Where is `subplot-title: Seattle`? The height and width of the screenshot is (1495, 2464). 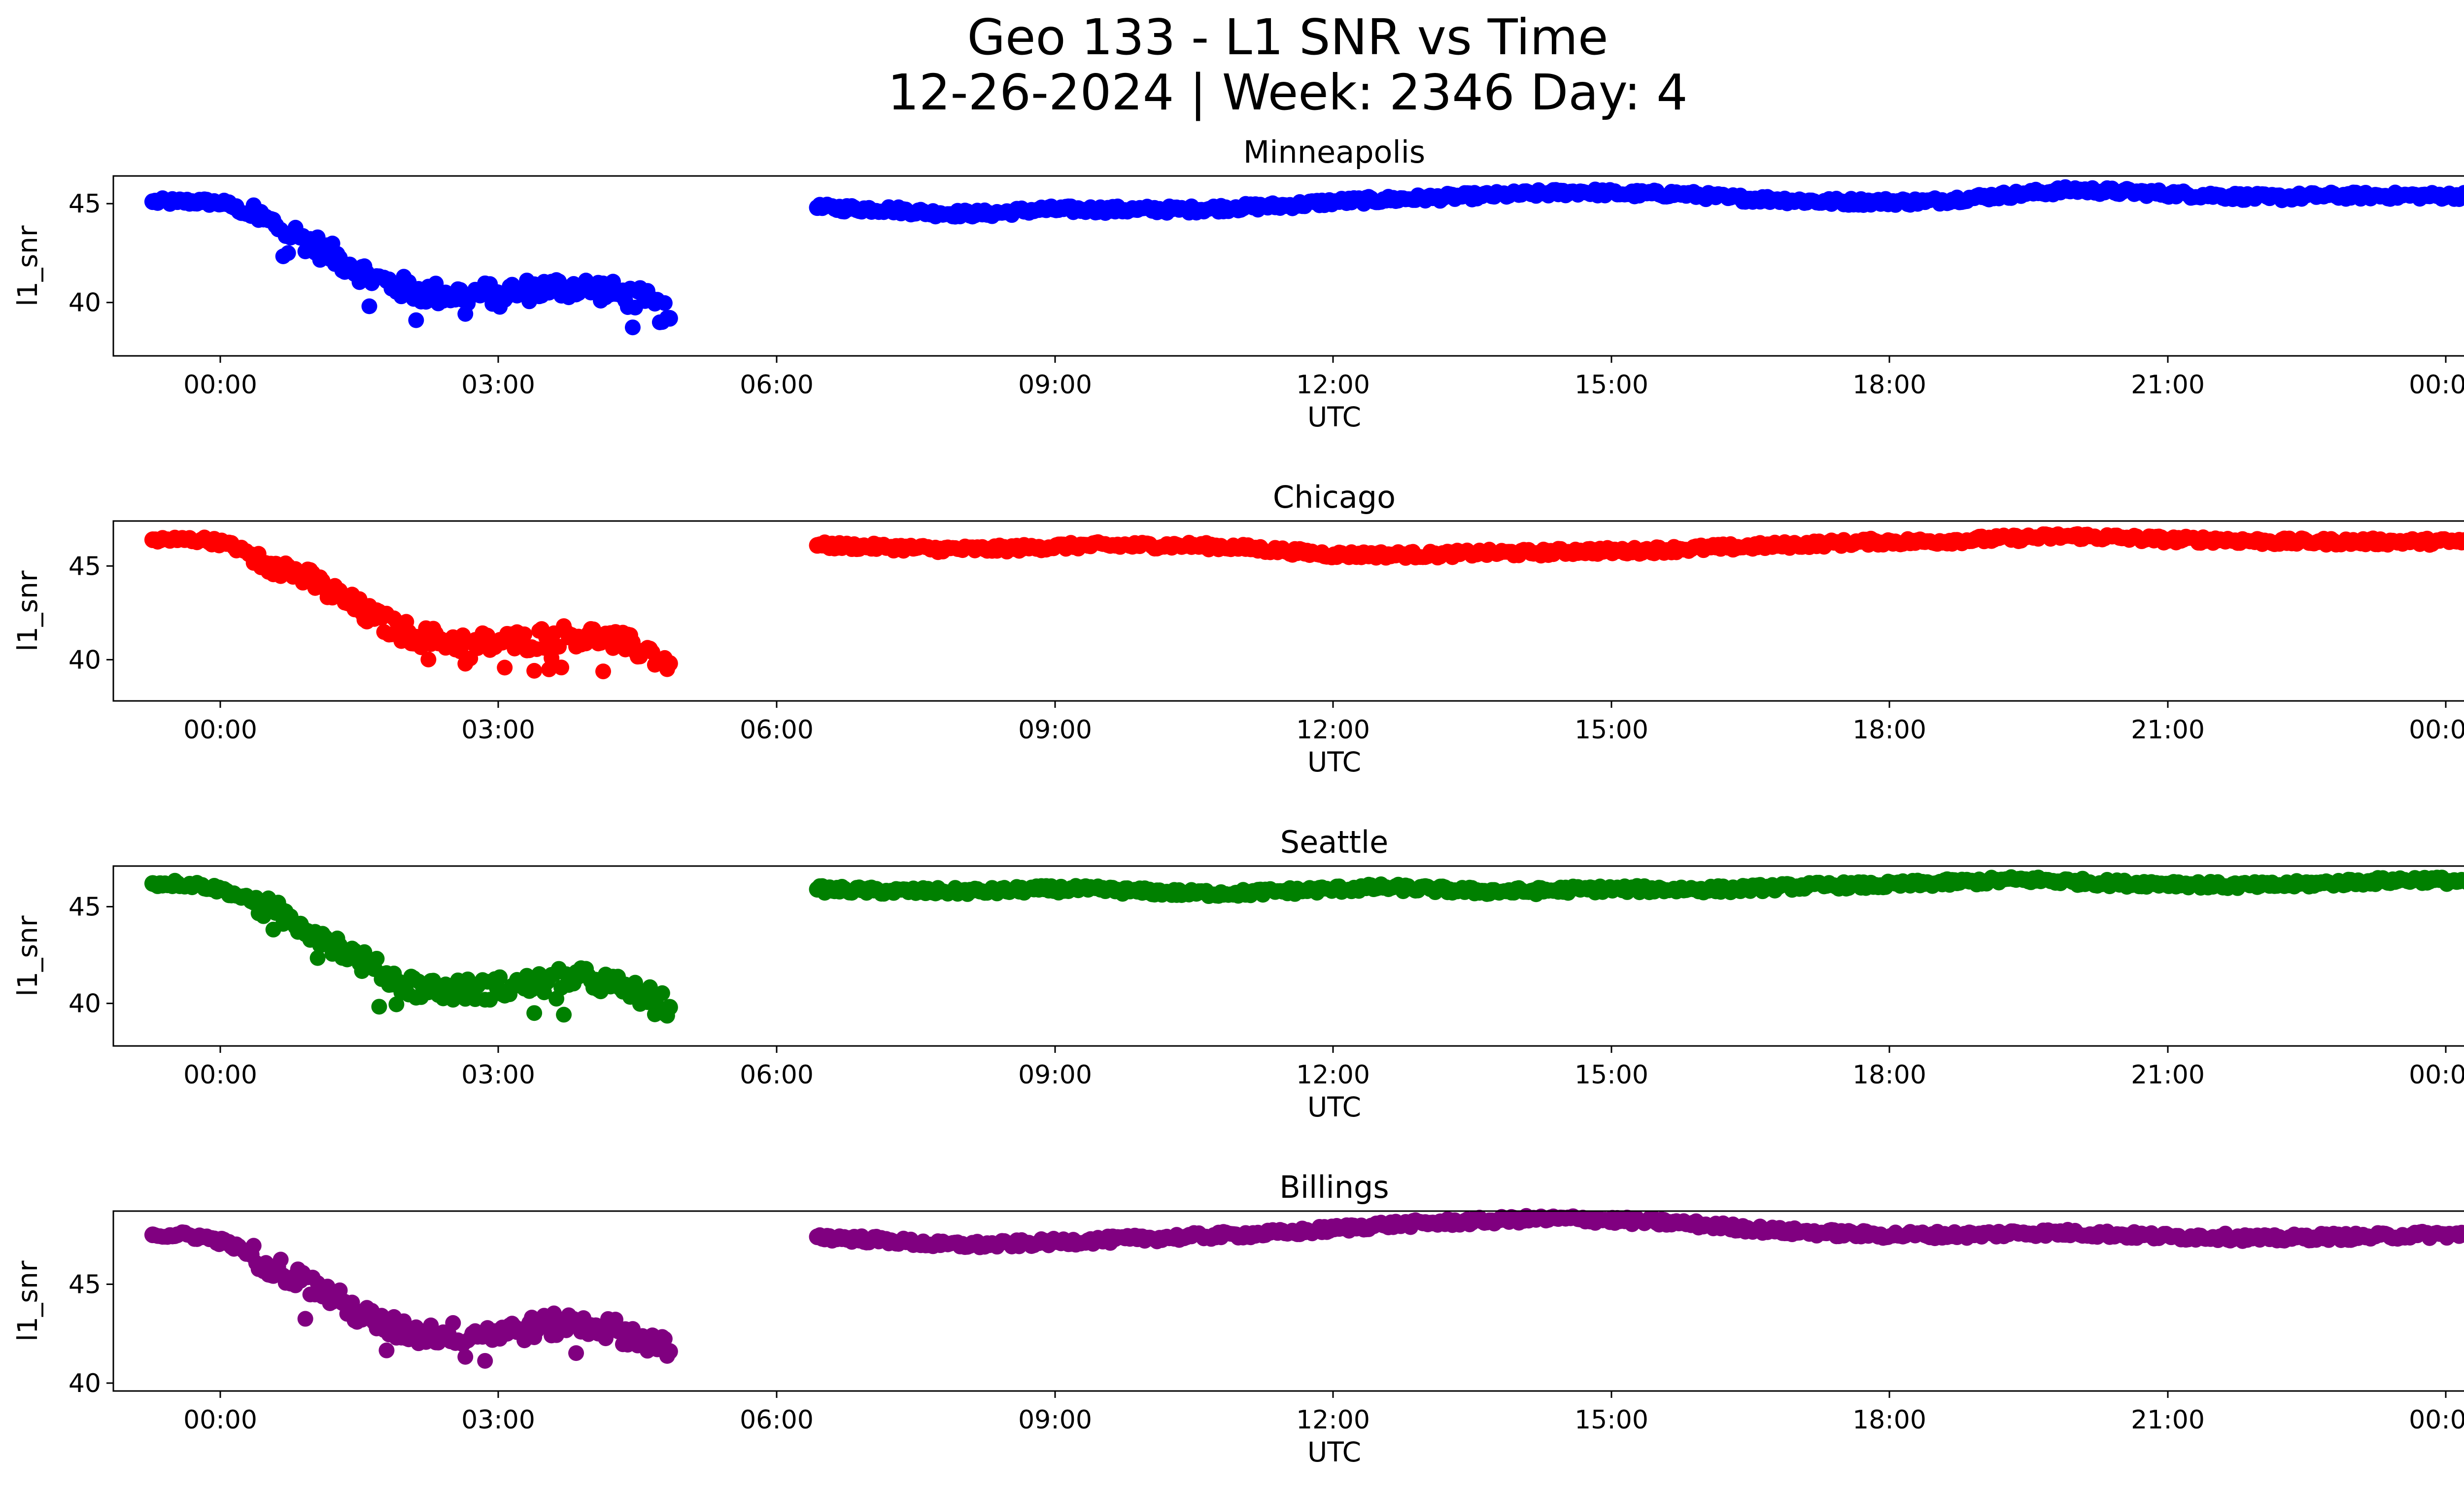 subplot-title: Seattle is located at coordinates (1334, 842).